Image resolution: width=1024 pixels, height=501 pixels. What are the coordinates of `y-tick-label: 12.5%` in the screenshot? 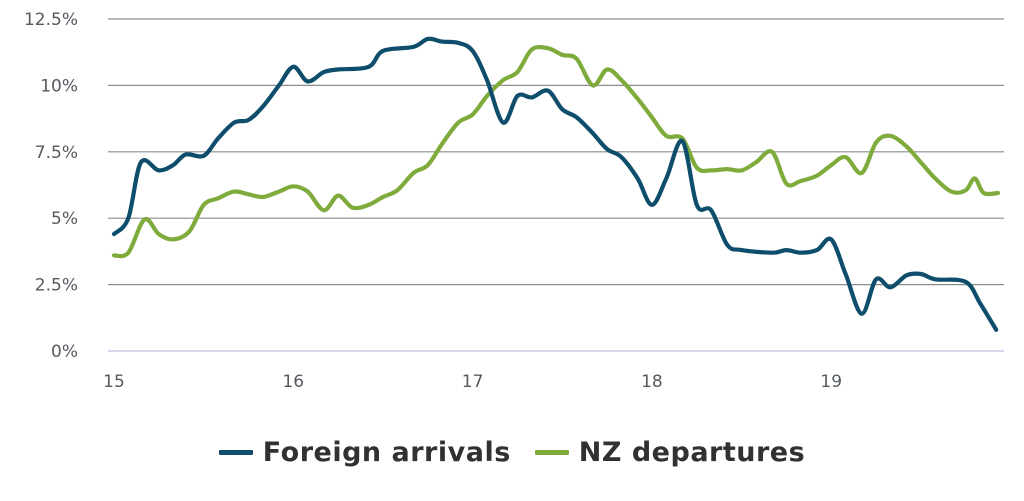 It's located at (51, 20).